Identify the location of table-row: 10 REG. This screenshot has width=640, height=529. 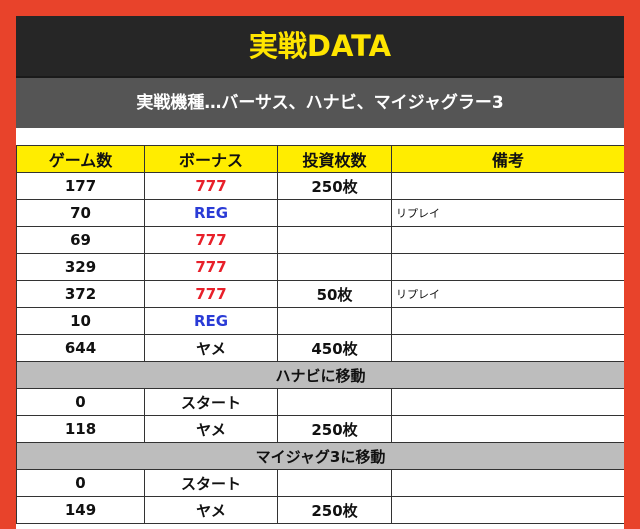
(320, 321).